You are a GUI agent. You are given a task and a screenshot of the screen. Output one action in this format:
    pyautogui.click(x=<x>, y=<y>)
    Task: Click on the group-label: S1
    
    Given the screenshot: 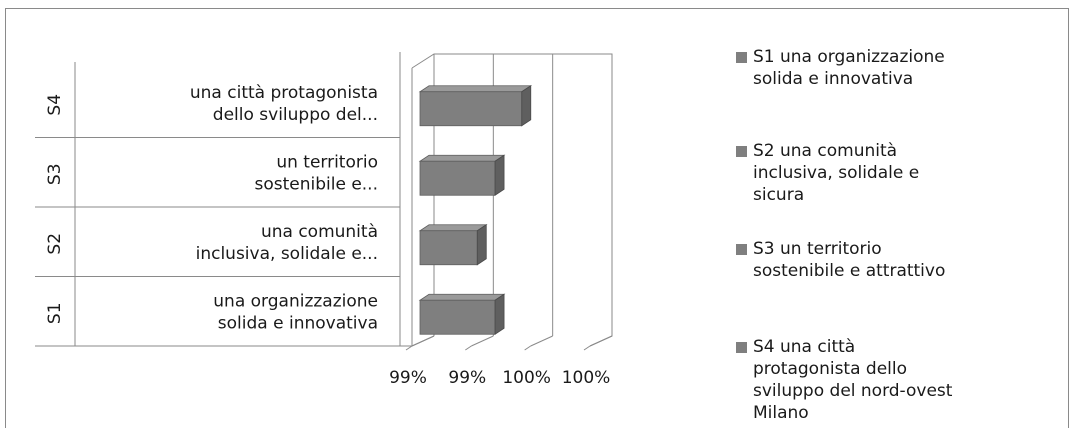 What is the action you would take?
    pyautogui.click(x=55, y=313)
    